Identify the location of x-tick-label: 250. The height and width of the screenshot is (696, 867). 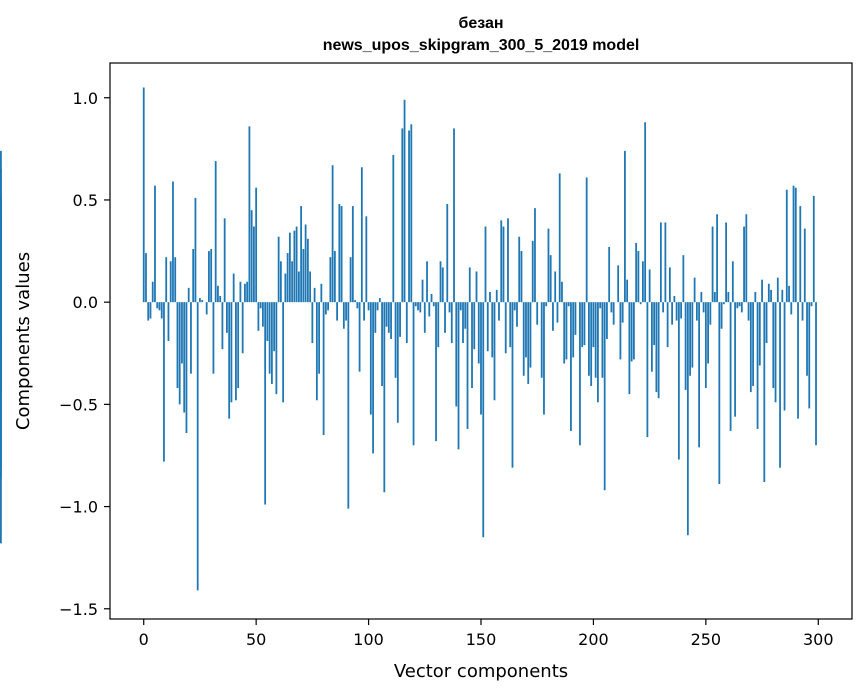
(706, 639).